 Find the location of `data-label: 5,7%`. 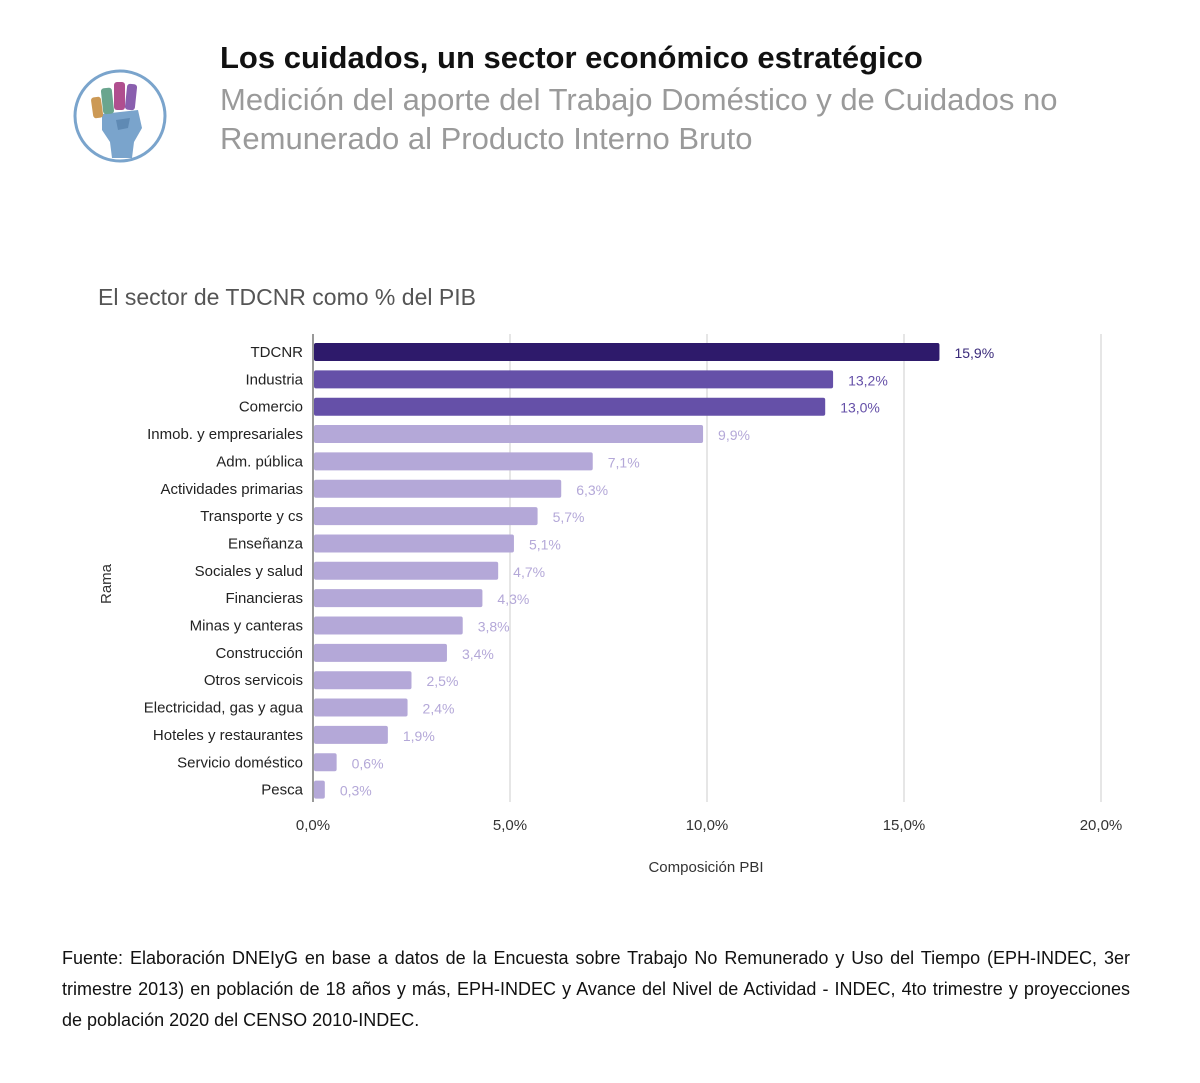

data-label: 5,7% is located at coordinates (569, 517).